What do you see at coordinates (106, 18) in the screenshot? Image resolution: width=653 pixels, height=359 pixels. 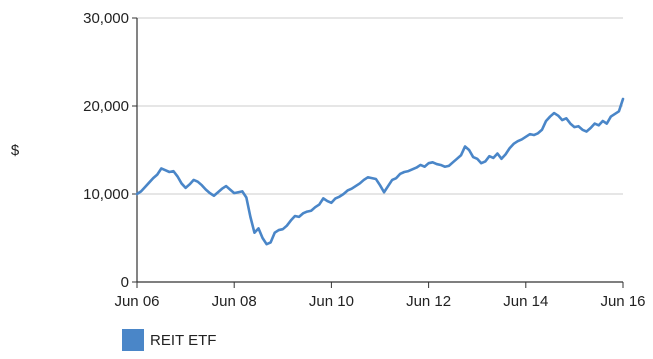 I see `y-tick-label: 30,000` at bounding box center [106, 18].